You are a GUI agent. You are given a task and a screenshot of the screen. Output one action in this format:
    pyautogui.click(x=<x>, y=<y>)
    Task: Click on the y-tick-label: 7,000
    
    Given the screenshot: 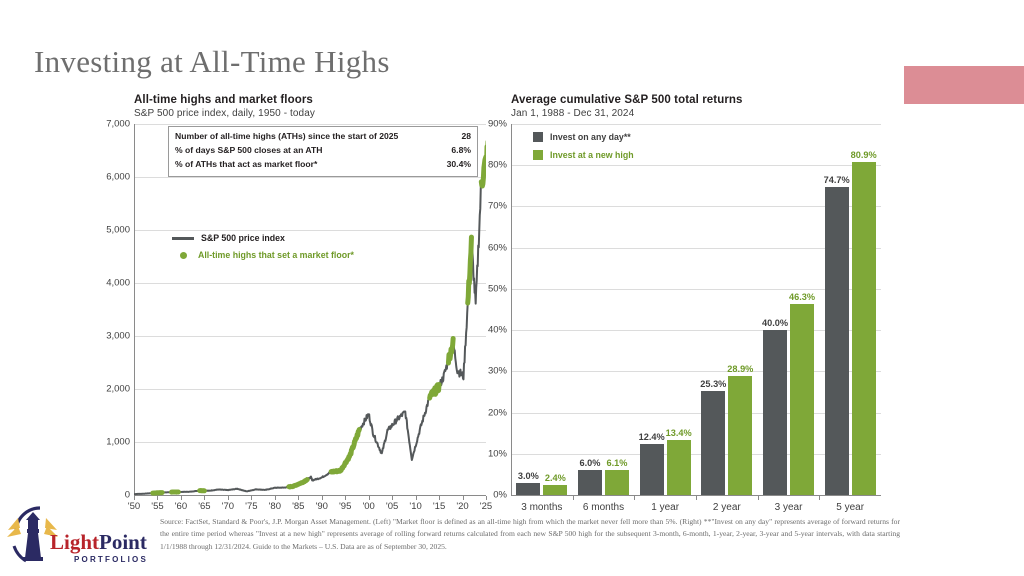 What is the action you would take?
    pyautogui.click(x=118, y=124)
    